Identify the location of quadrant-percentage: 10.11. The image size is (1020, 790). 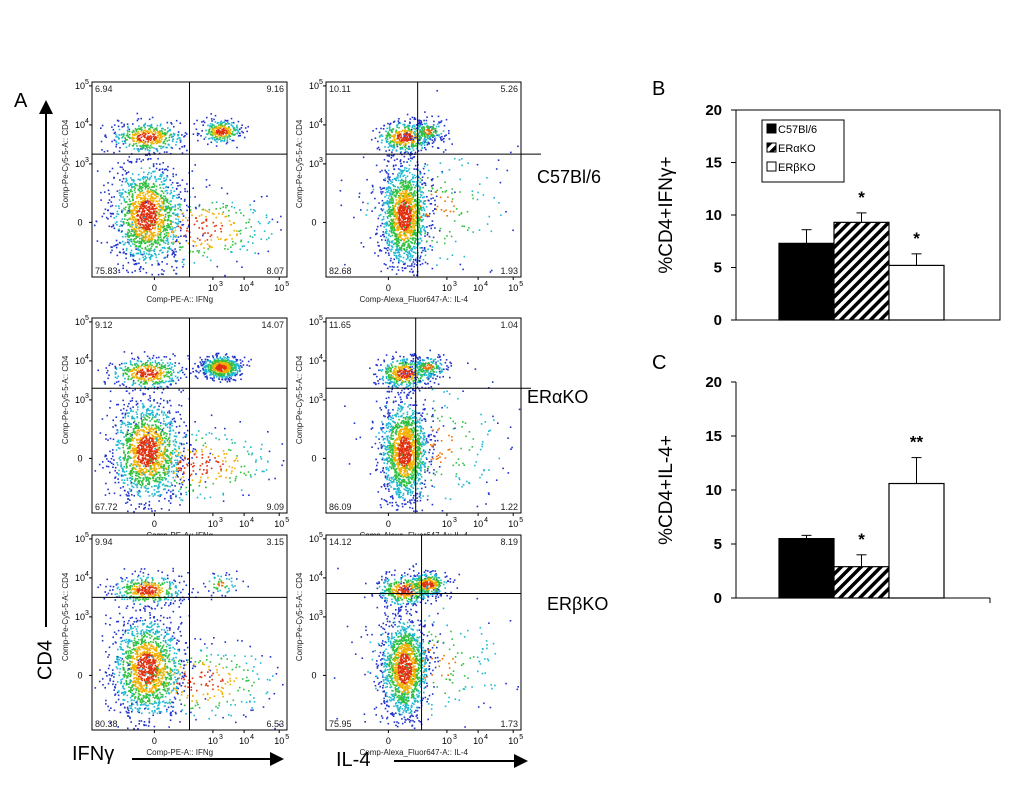
(340, 89).